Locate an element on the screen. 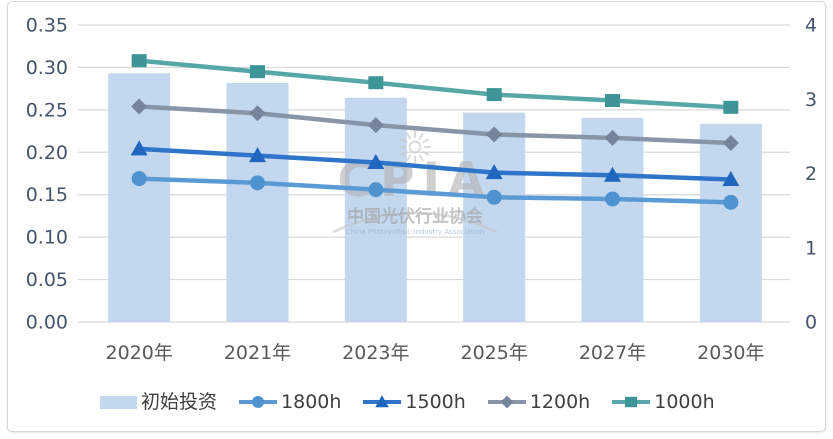 The image size is (833, 439). legend-label: 1000h is located at coordinates (684, 401).